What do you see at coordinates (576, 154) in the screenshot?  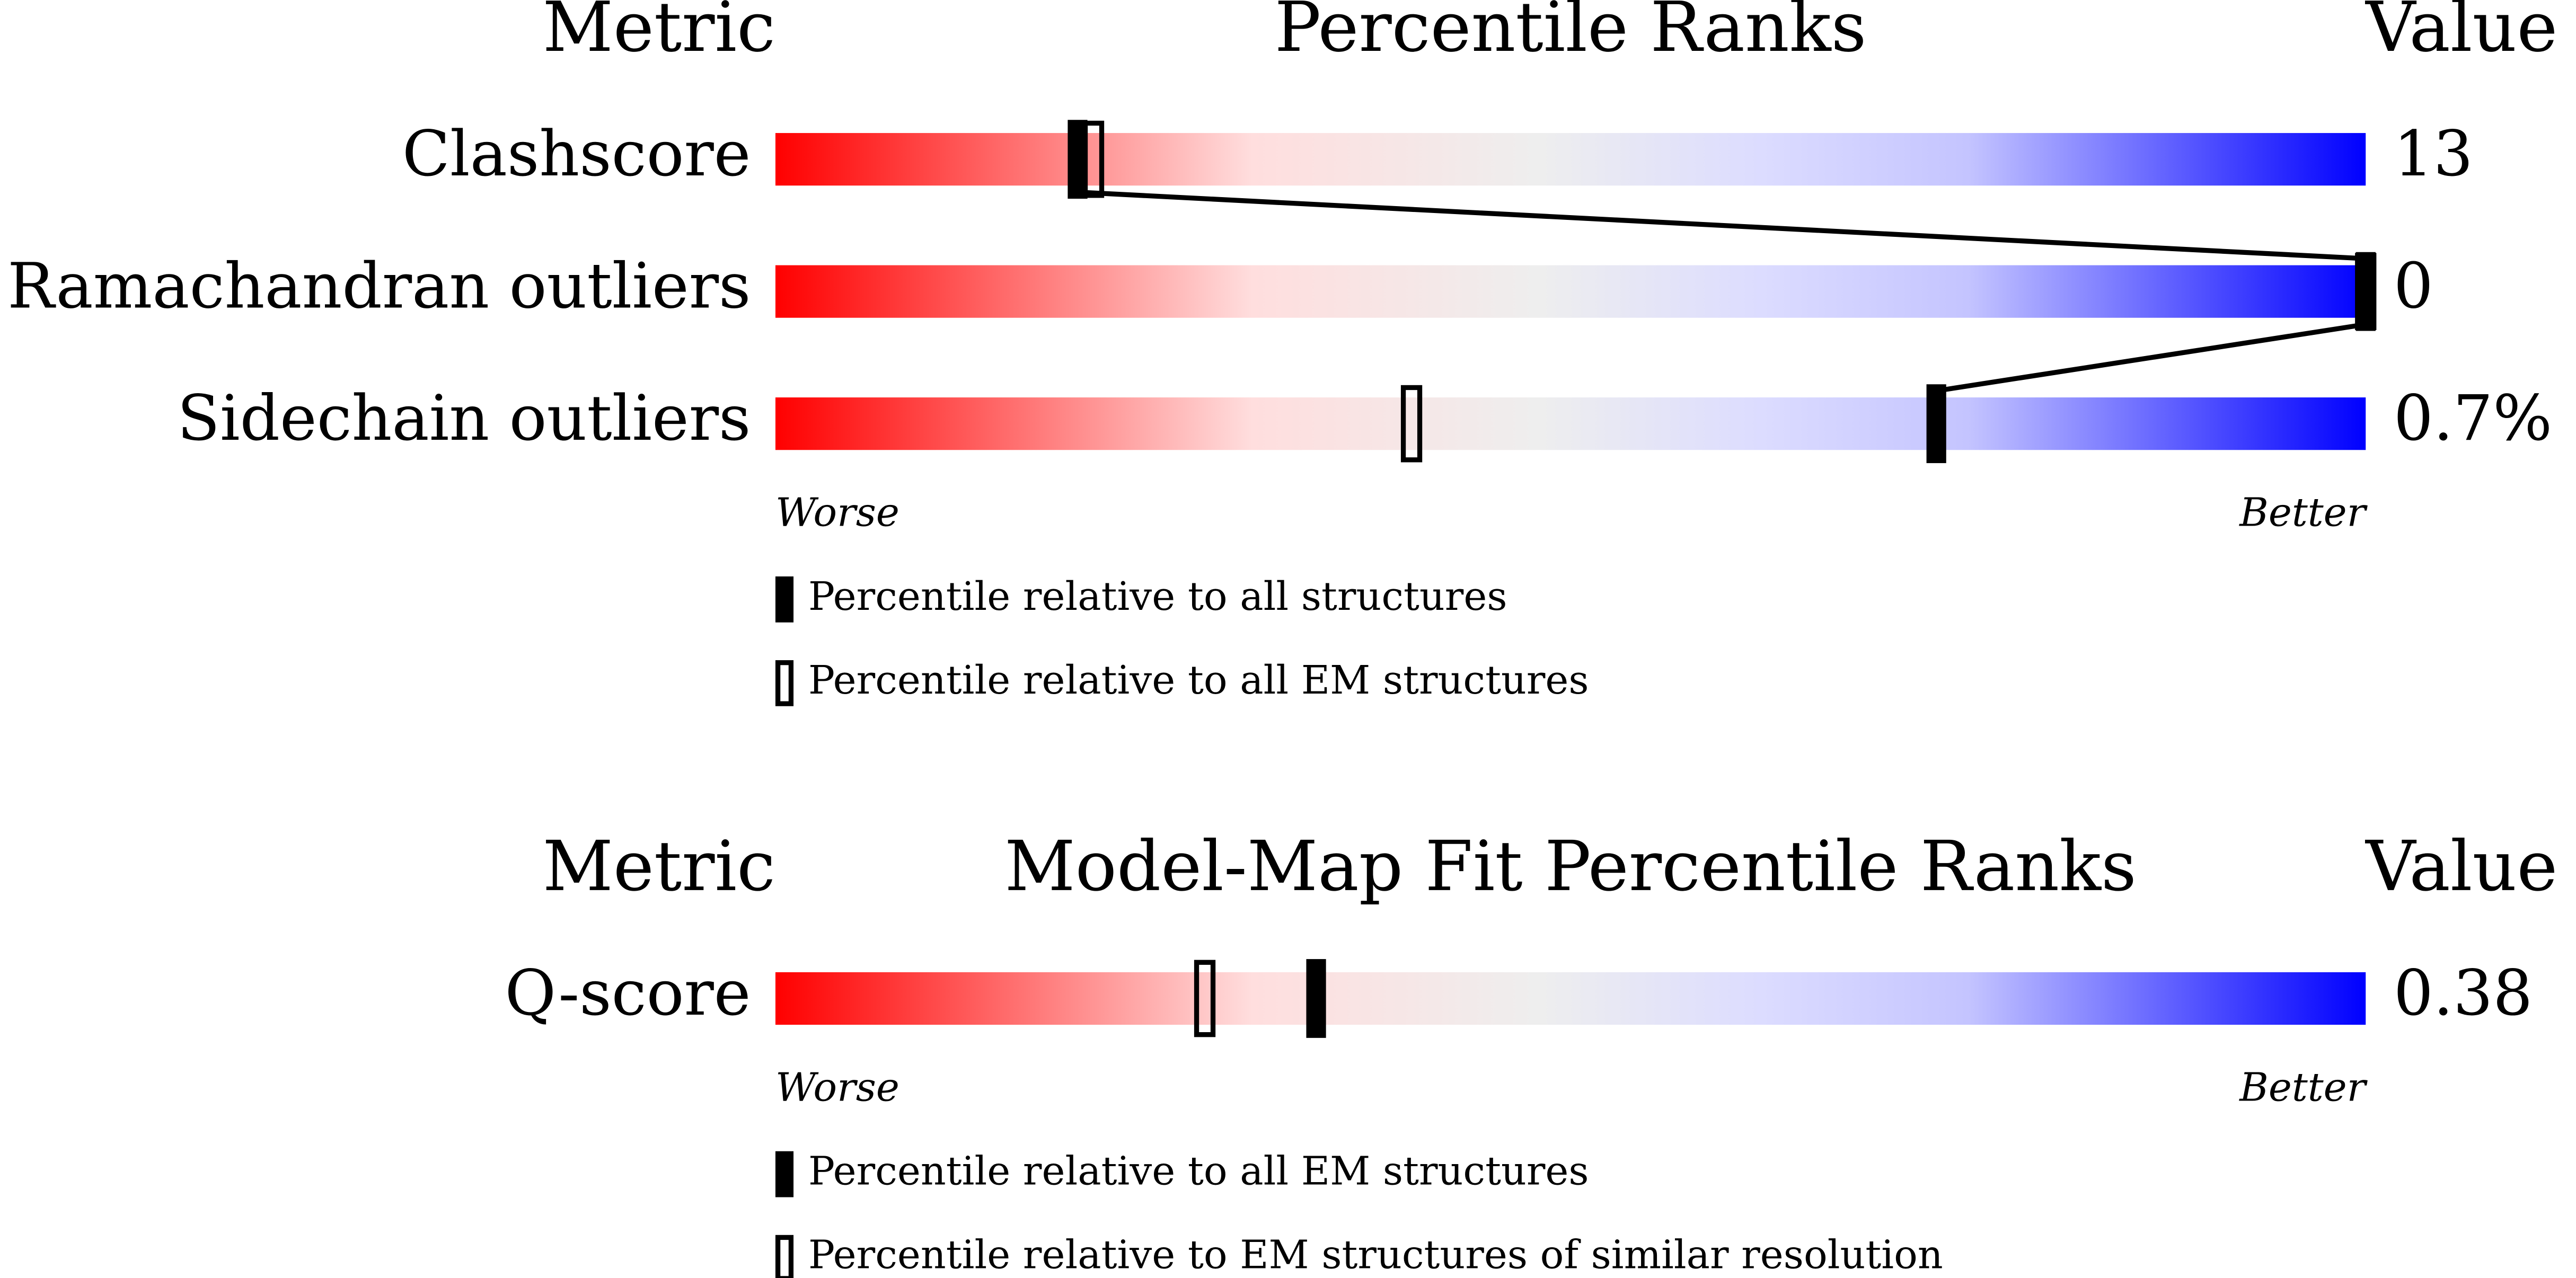 I see `metric-label: Clashscore` at bounding box center [576, 154].